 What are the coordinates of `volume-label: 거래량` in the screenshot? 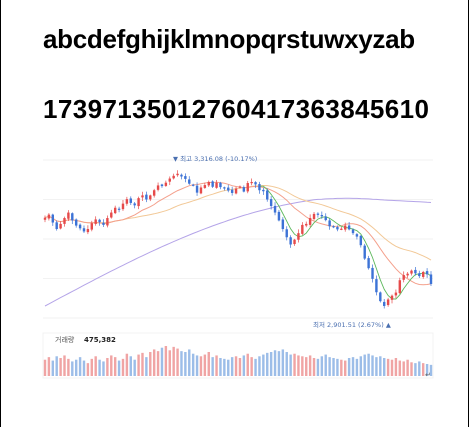 It's located at (65, 339).